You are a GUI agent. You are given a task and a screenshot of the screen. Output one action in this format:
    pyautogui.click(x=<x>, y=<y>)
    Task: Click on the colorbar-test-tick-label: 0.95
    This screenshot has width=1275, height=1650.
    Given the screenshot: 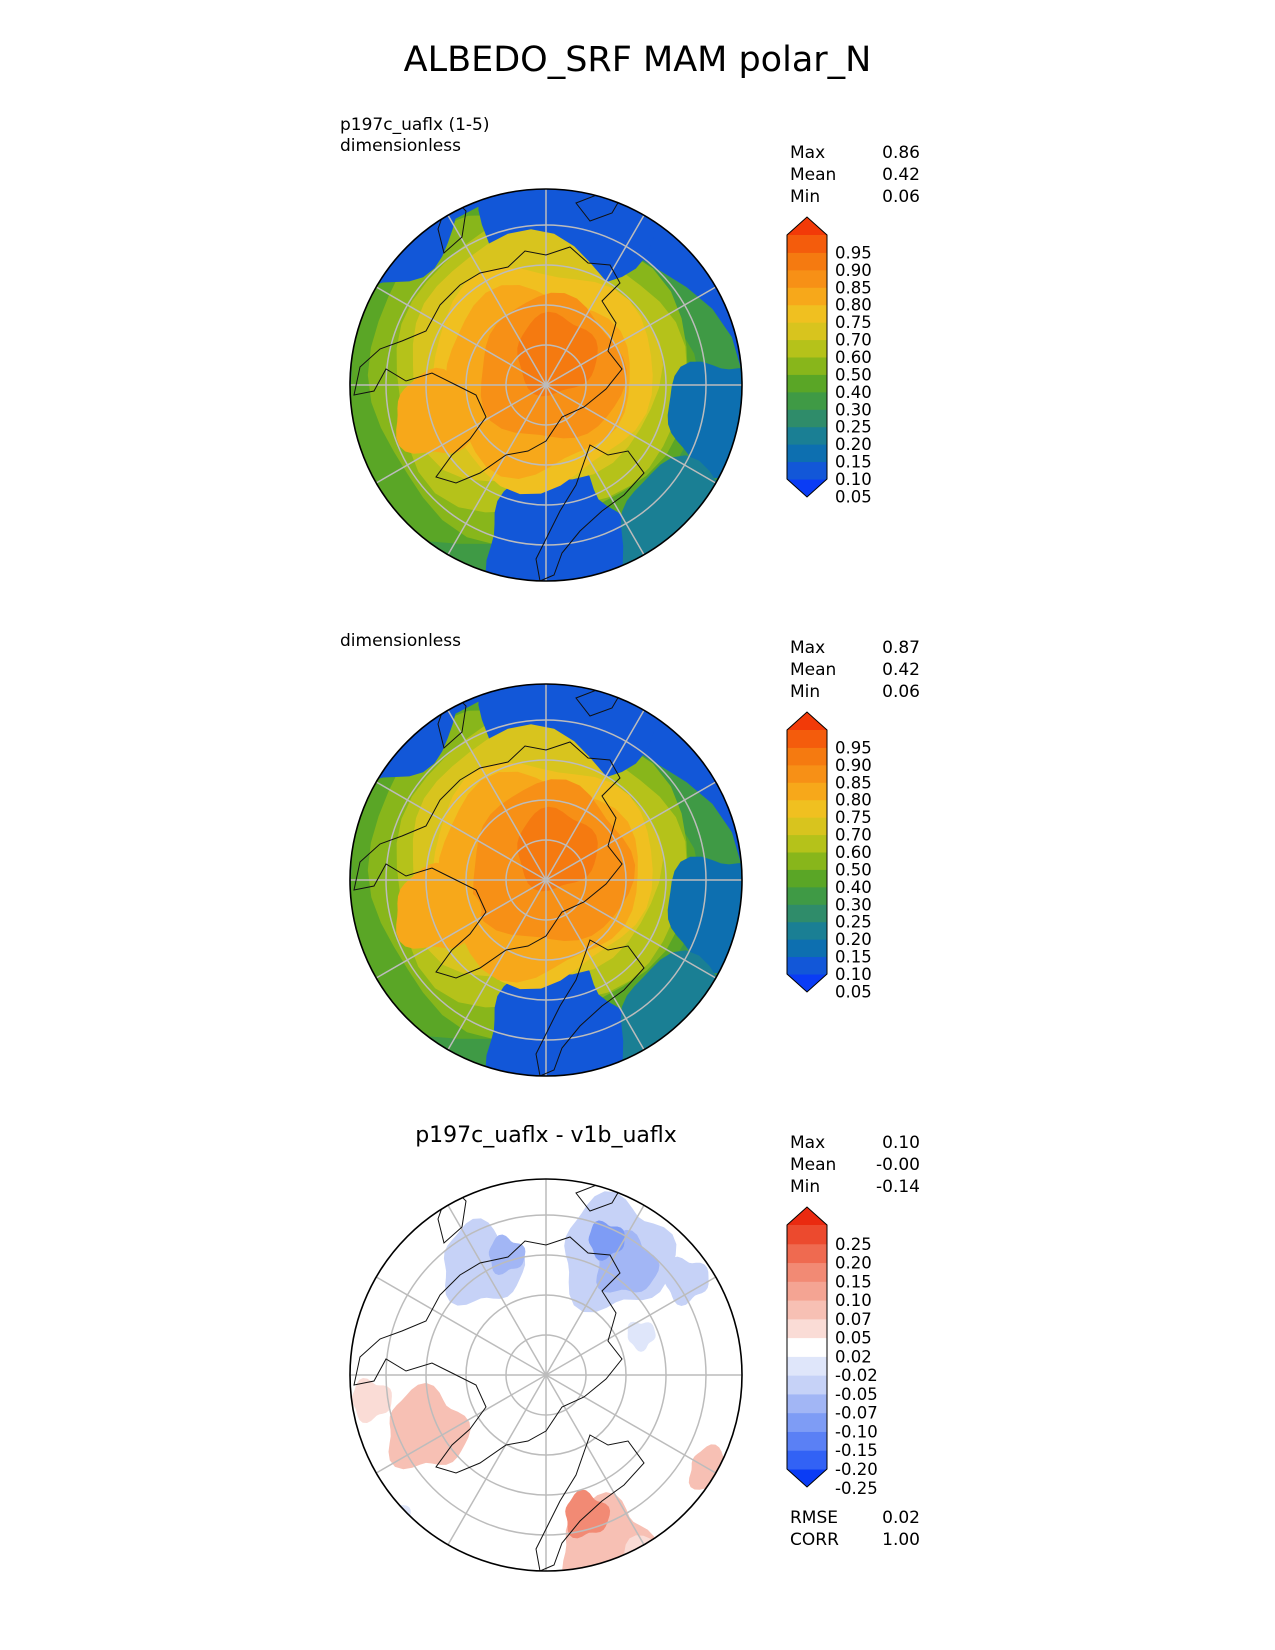 What is the action you would take?
    pyautogui.click(x=853, y=252)
    